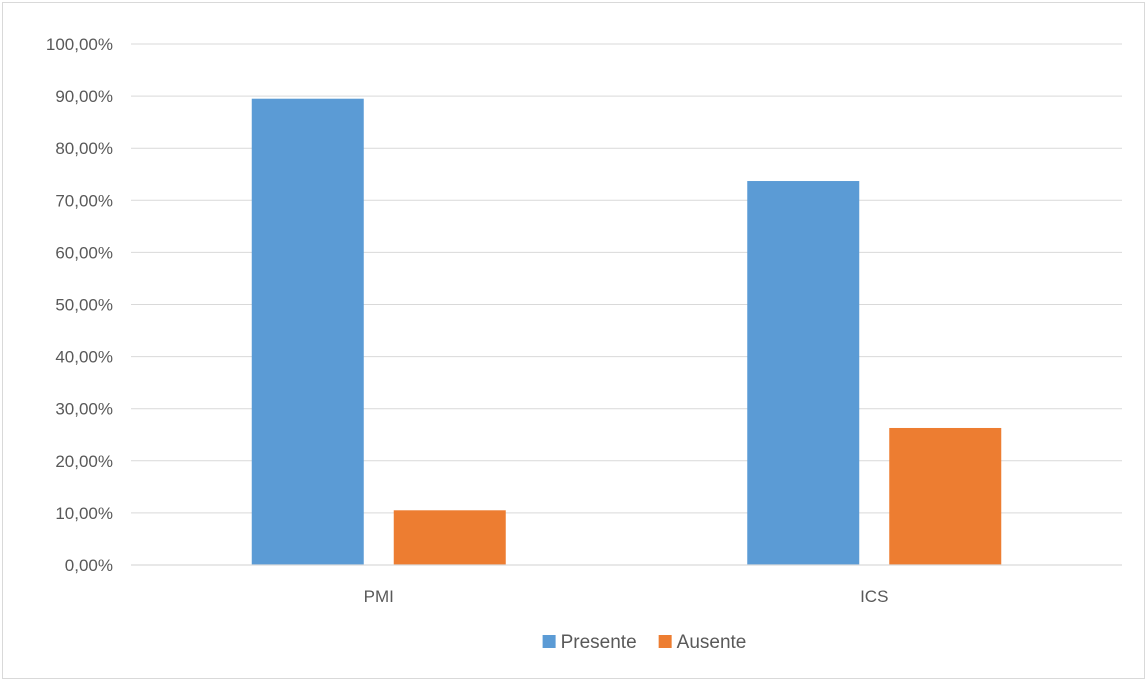  What do you see at coordinates (549, 641) in the screenshot?
I see `legend-swatch-presente` at bounding box center [549, 641].